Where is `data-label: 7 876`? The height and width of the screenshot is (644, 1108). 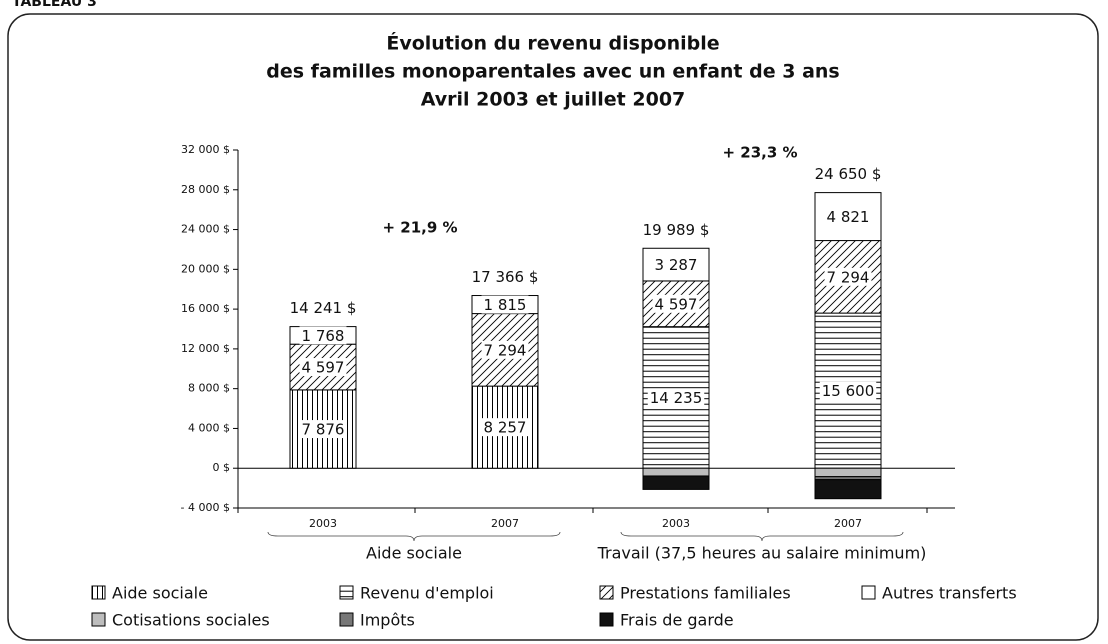
data-label: 7 876 is located at coordinates (323, 430).